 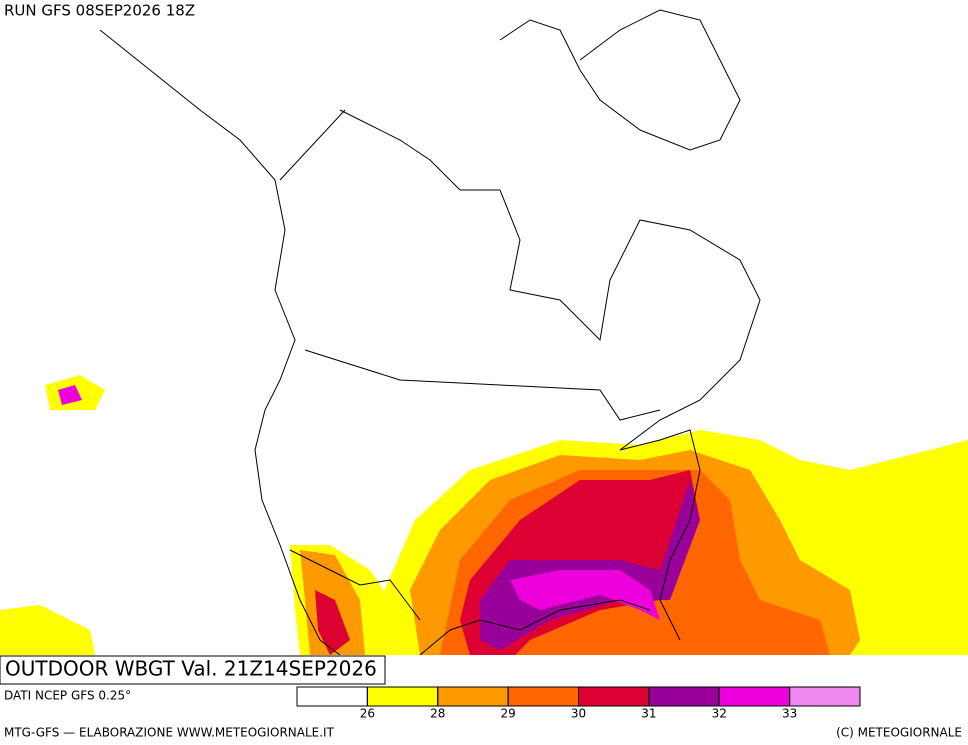 I want to click on tick-label: 26, so click(x=367, y=714).